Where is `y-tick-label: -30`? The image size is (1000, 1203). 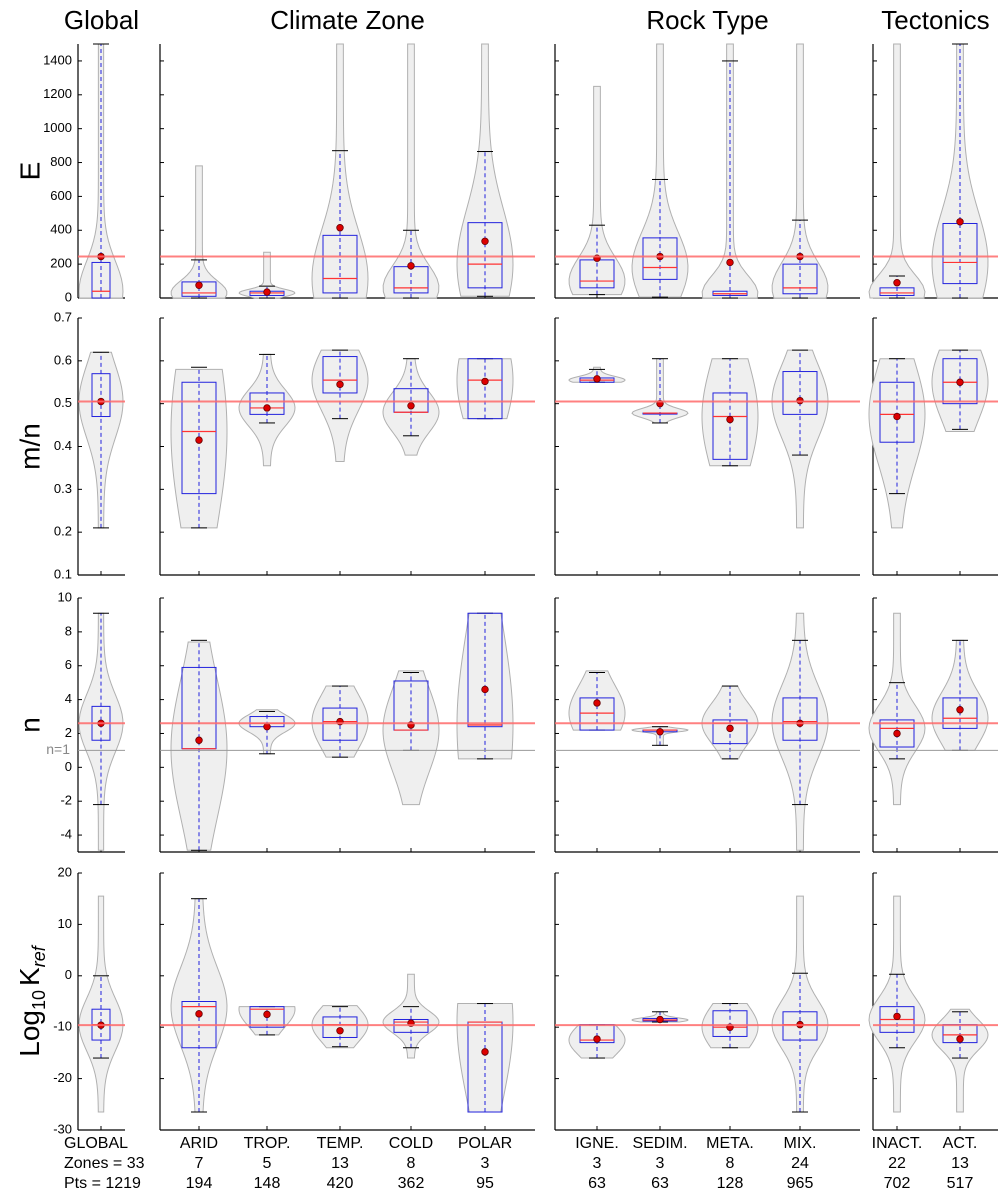 y-tick-label: -30 is located at coordinates (62, 1128).